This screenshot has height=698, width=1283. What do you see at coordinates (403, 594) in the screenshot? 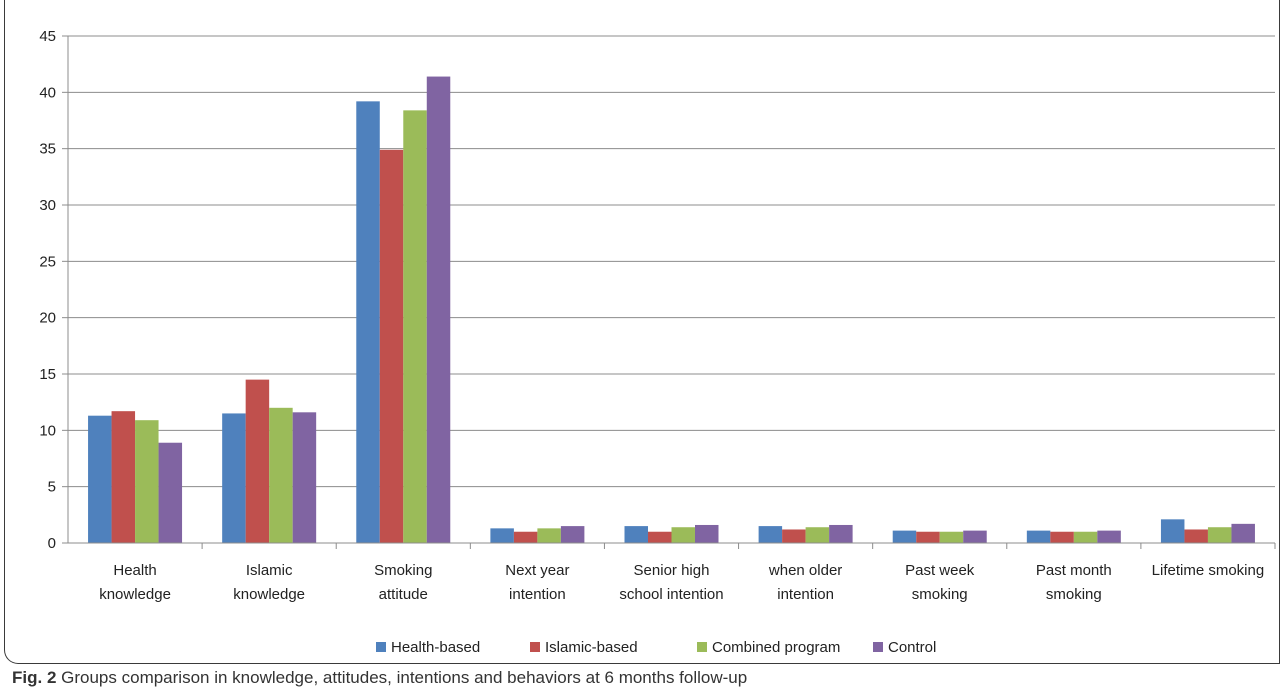
I see `x-category-label: attitude` at bounding box center [403, 594].